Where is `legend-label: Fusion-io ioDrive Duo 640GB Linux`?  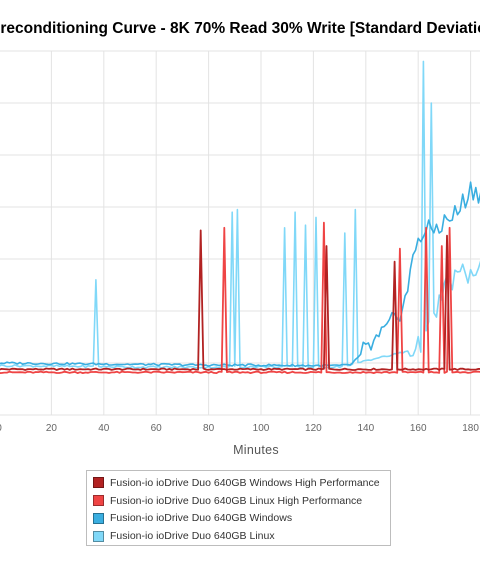
legend-label: Fusion-io ioDrive Duo 640GB Linux is located at coordinates (192, 536).